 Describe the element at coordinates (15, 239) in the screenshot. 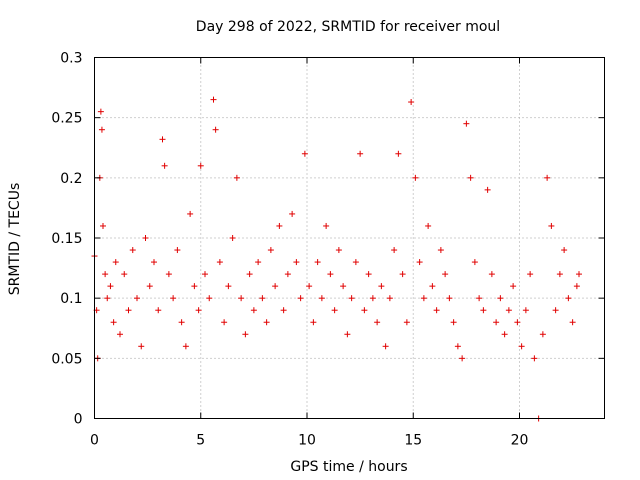

I see `y-axis-label: SRMTID / TECUs` at that location.